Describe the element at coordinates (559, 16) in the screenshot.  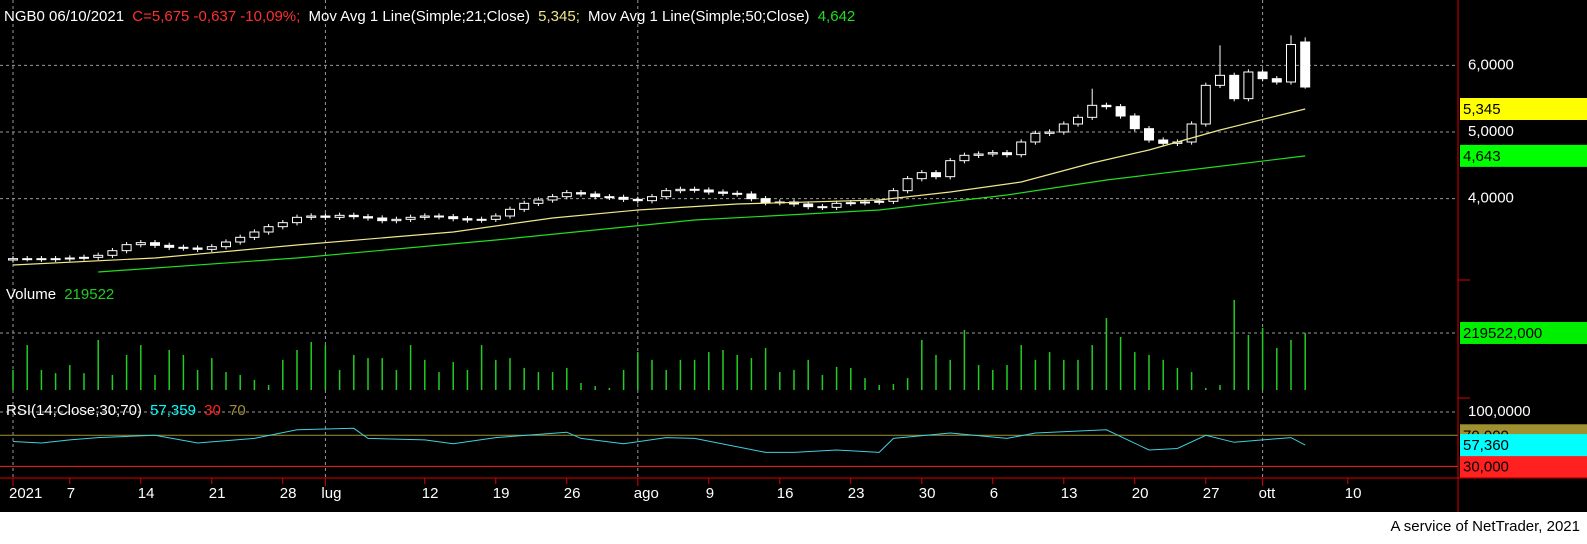
I see `legend-value: 5,345;` at that location.